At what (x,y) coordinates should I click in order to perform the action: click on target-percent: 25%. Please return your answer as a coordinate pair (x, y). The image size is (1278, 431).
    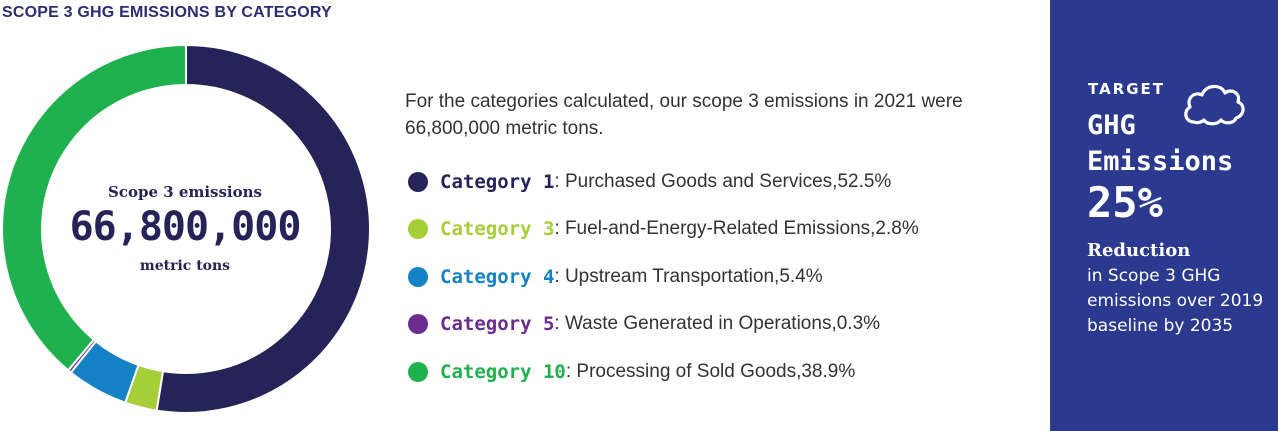
    Looking at the image, I should click on (1125, 202).